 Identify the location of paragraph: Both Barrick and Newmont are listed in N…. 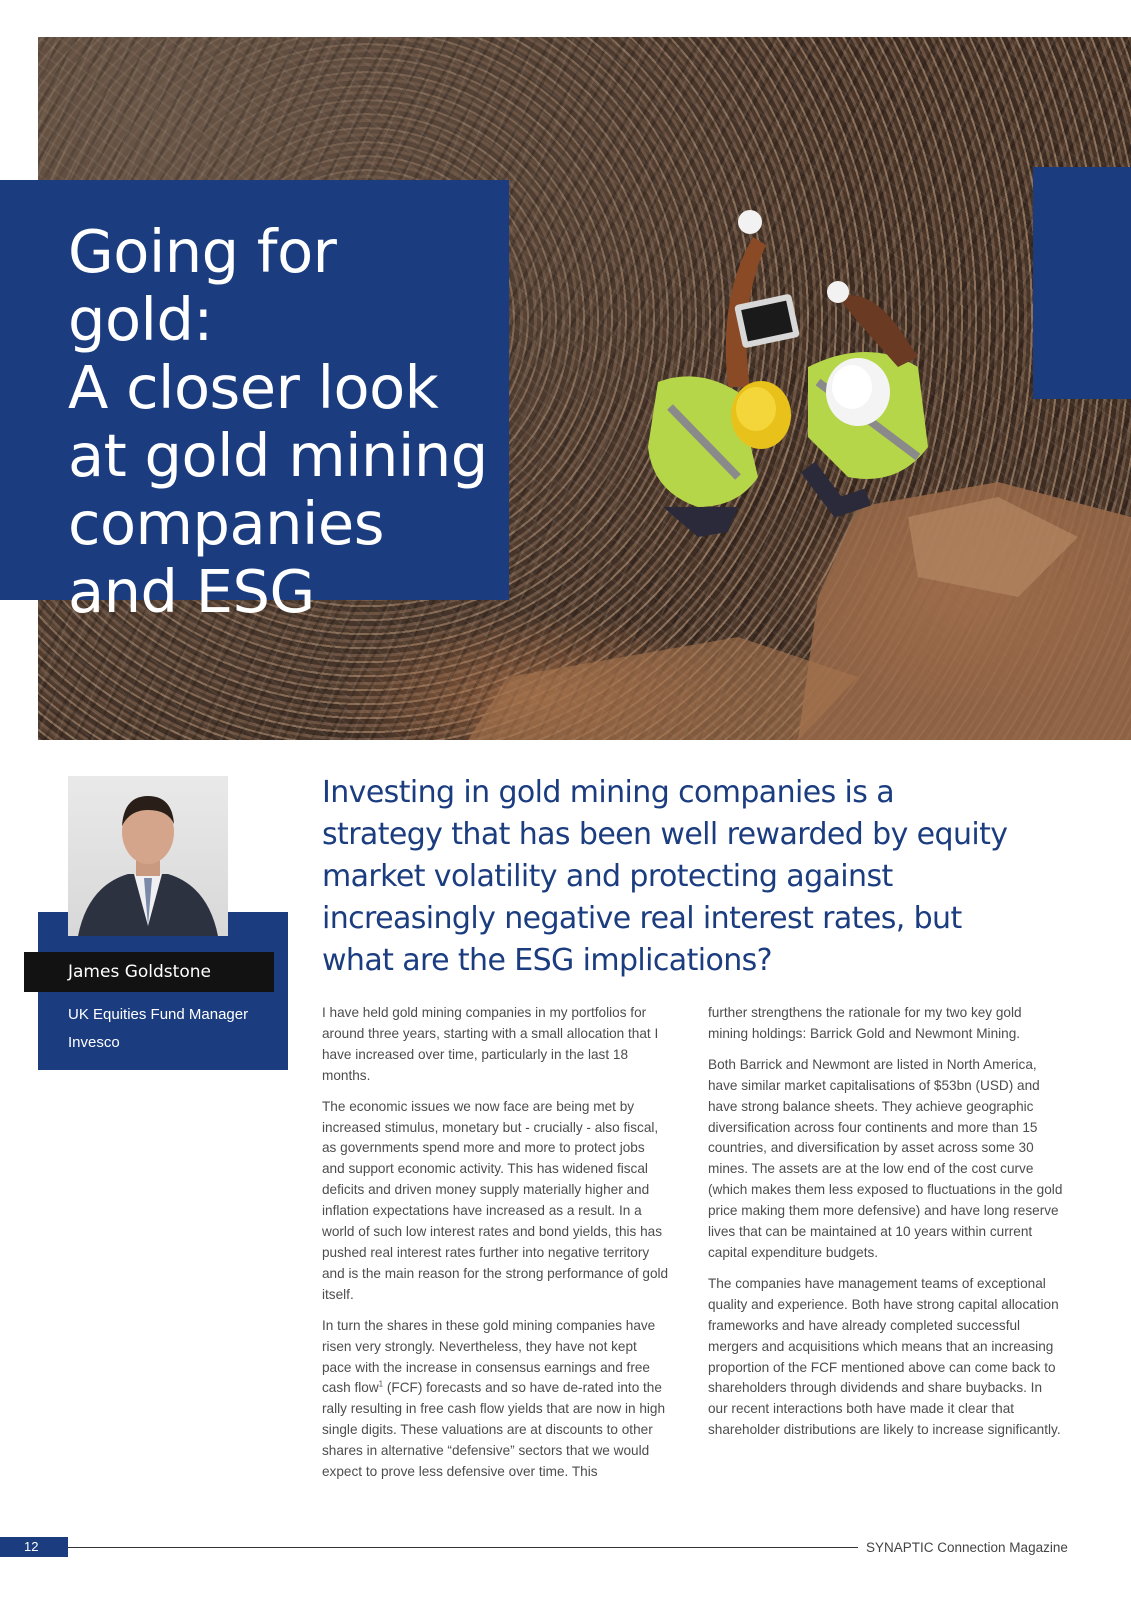
(885, 1158).